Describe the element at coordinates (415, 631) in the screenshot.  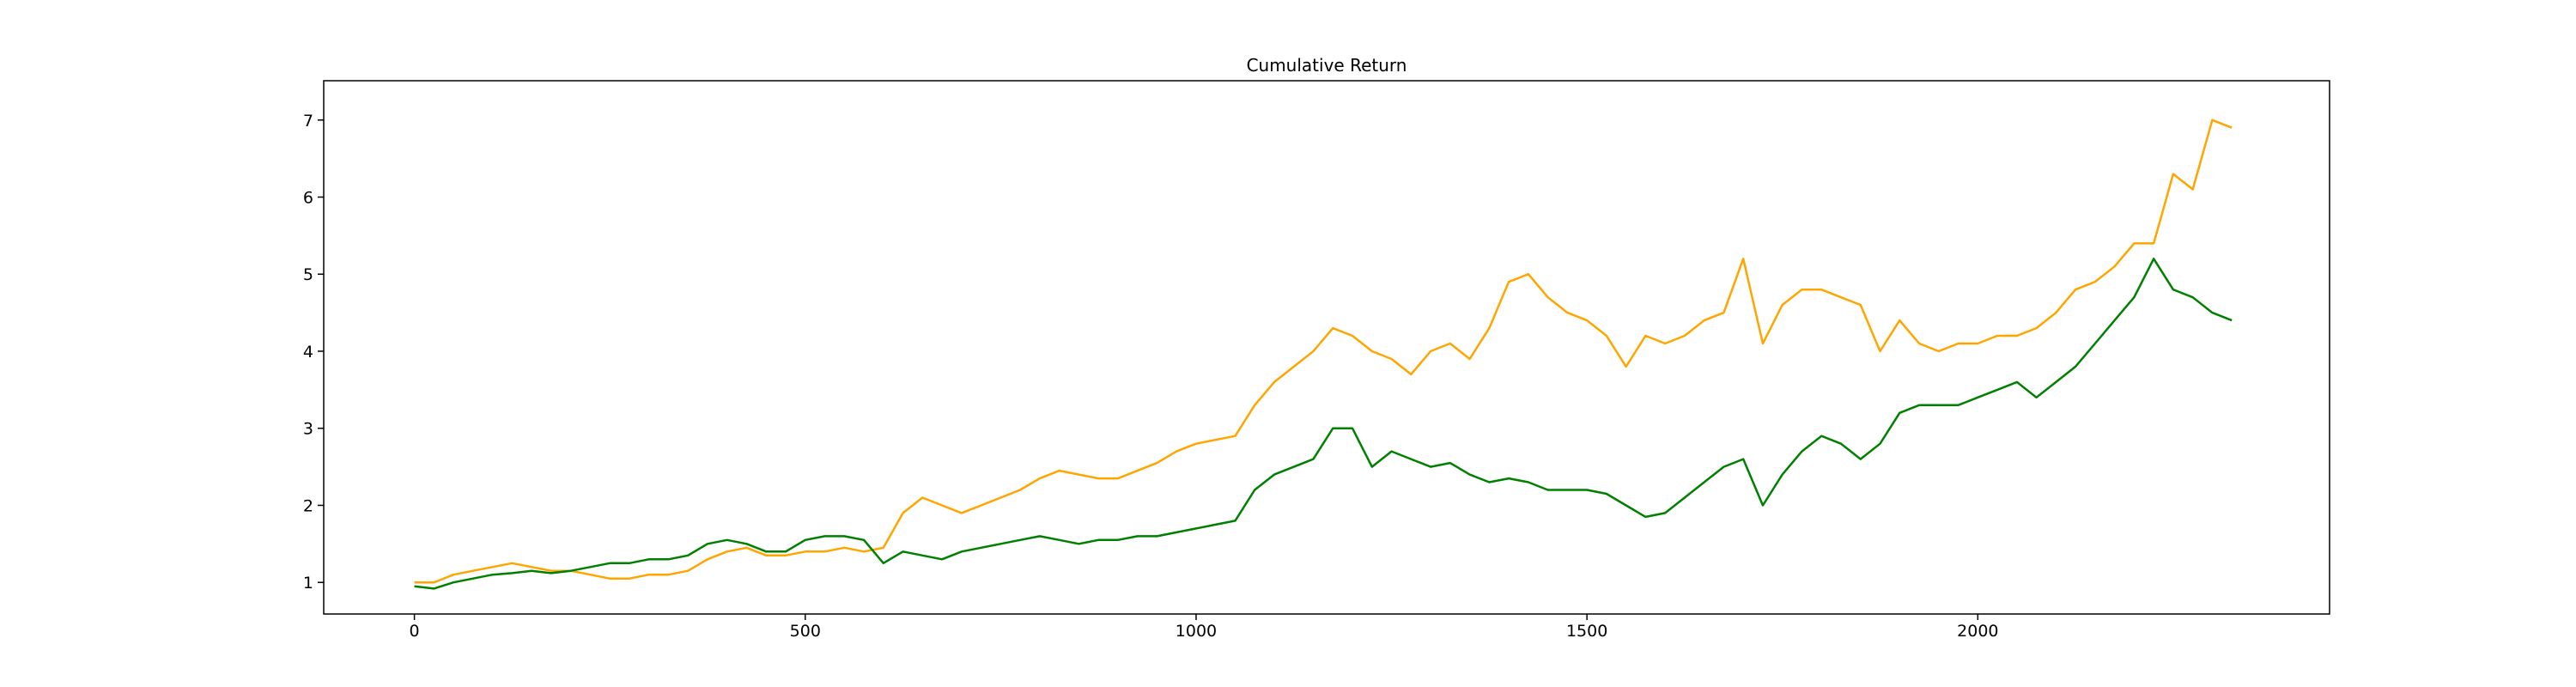
I see `x-tick-label: 0` at that location.